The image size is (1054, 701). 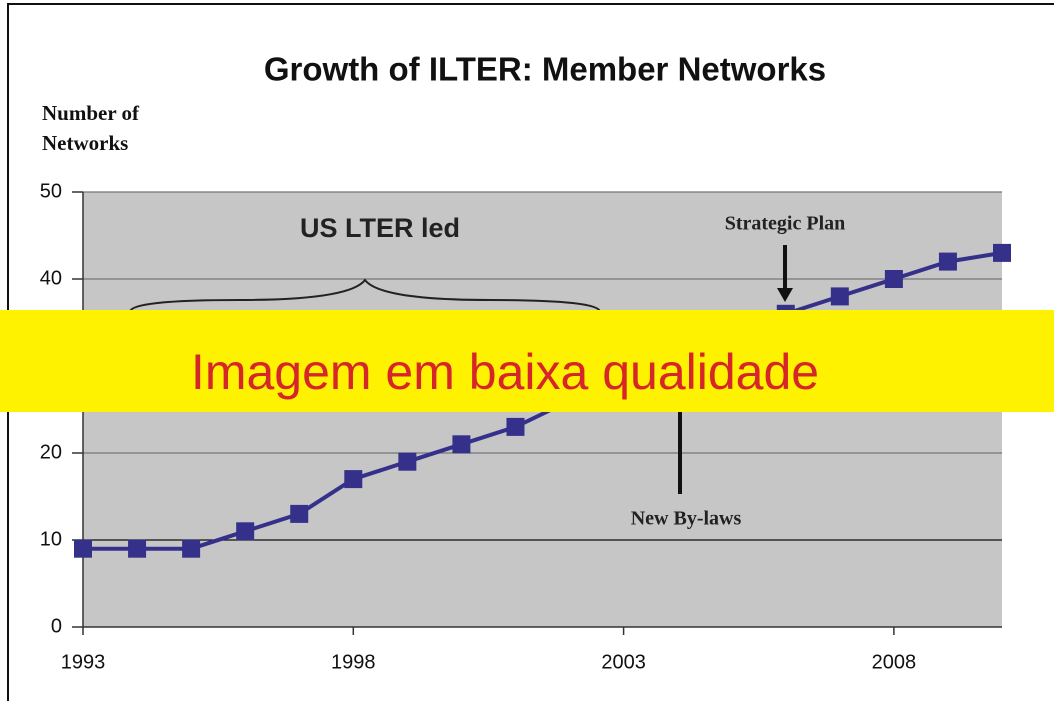 What do you see at coordinates (545, 69) in the screenshot?
I see `chart-title: Growth of ILTER: Member Networks` at bounding box center [545, 69].